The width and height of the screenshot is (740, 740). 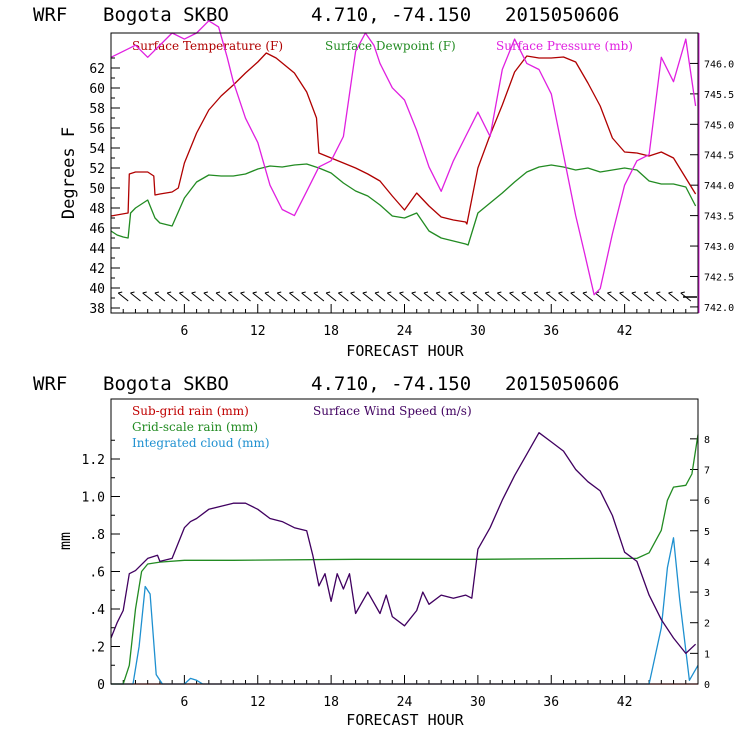 What do you see at coordinates (184, 702) in the screenshot?
I see `bottom-xtick-label: 6` at bounding box center [184, 702].